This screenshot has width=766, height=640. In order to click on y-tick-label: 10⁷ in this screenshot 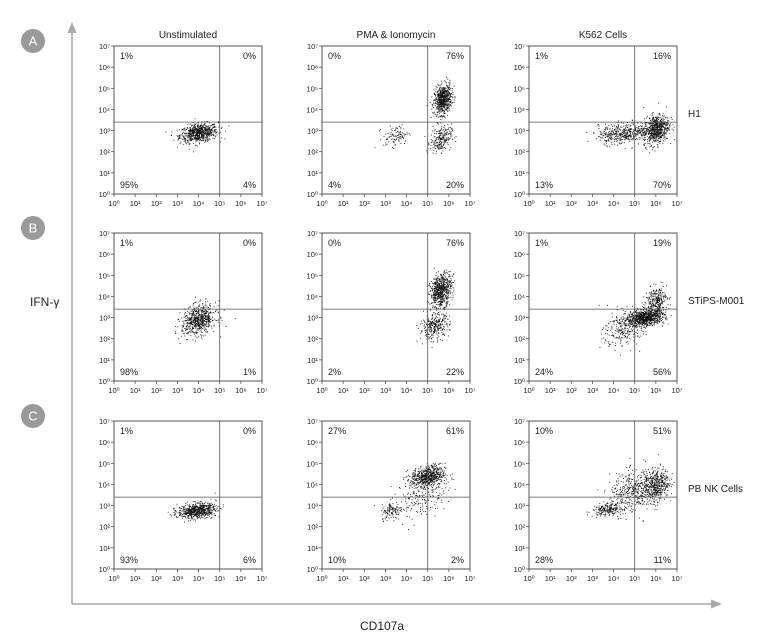, I will do `click(519, 233)`.